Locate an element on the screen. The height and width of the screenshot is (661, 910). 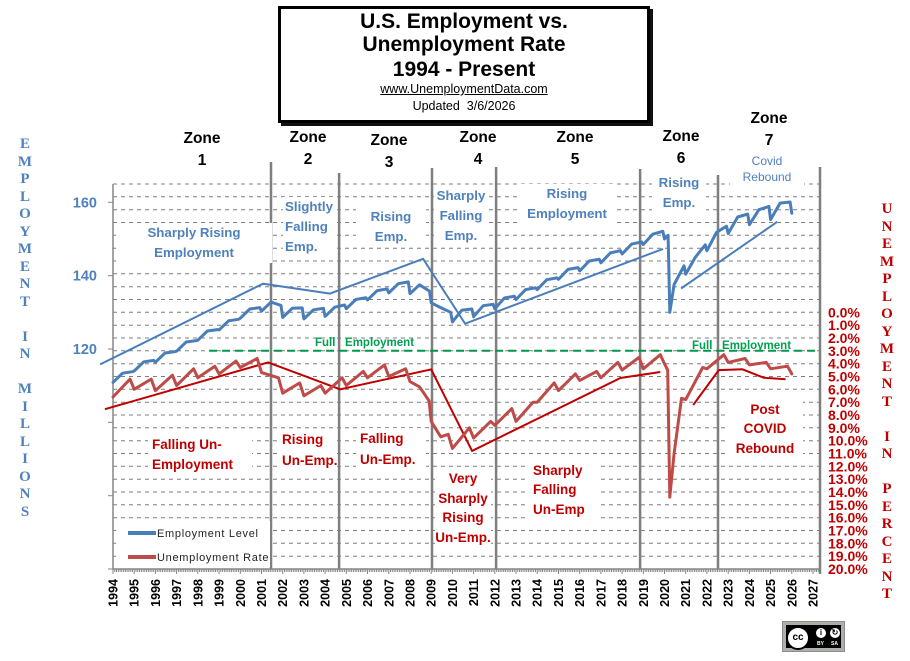
zone-number: 4 is located at coordinates (478, 159).